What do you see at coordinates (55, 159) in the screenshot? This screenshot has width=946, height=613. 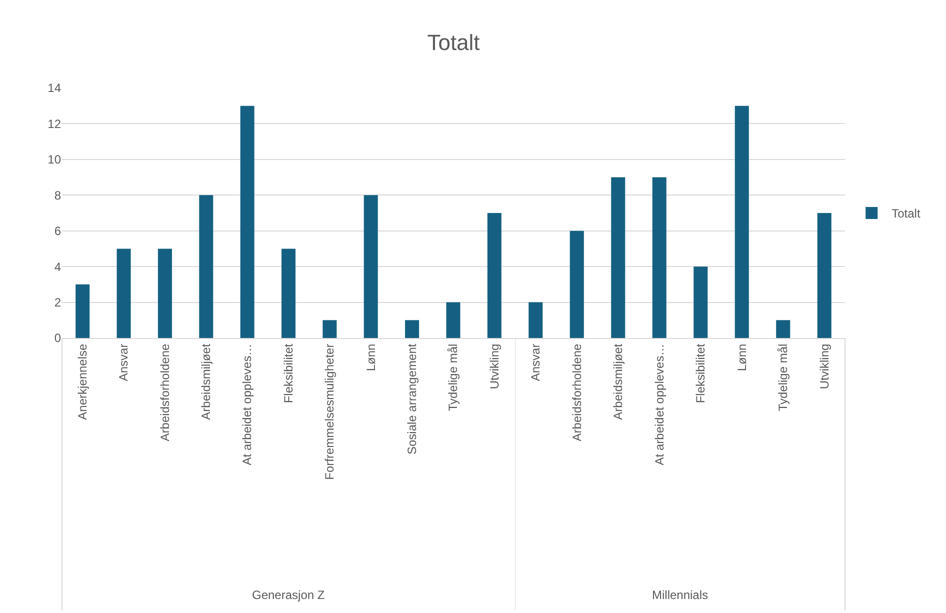 I see `y-tick-label: 10` at bounding box center [55, 159].